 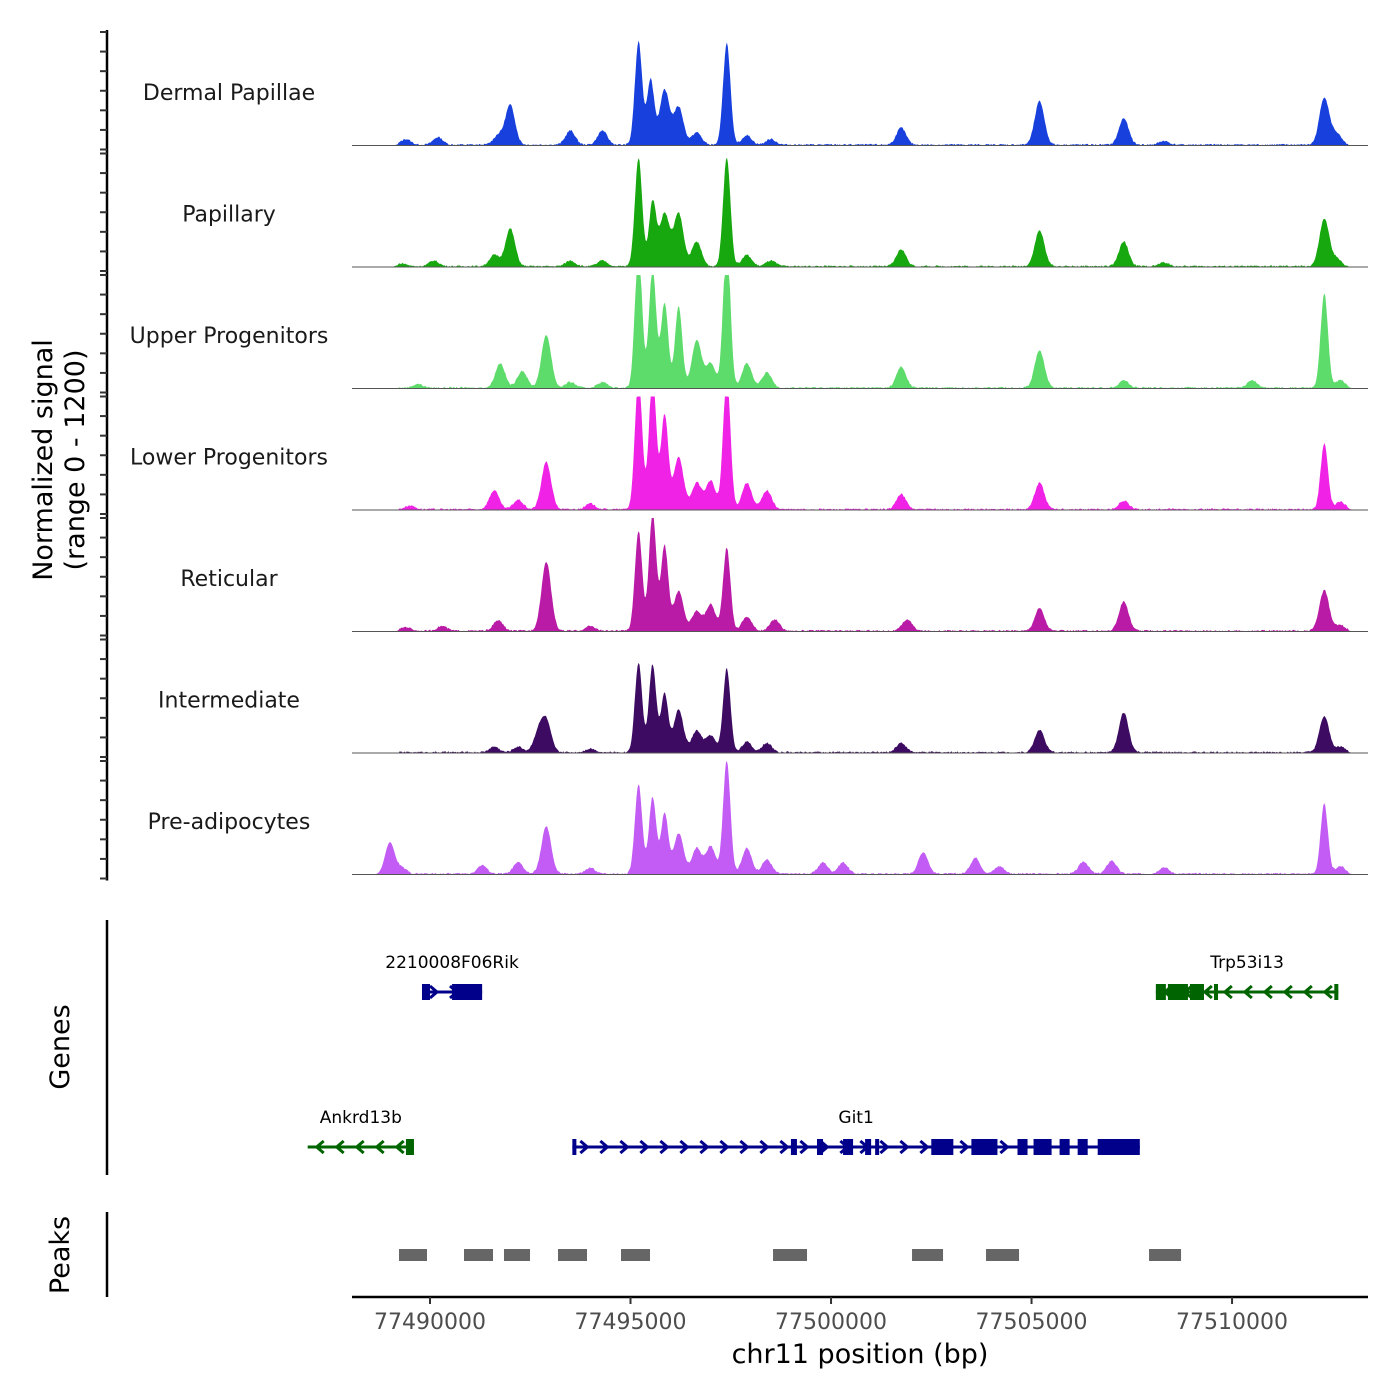 What do you see at coordinates (452, 976) in the screenshot?
I see `gene-2210008f06rik: 2210008F06Rik` at bounding box center [452, 976].